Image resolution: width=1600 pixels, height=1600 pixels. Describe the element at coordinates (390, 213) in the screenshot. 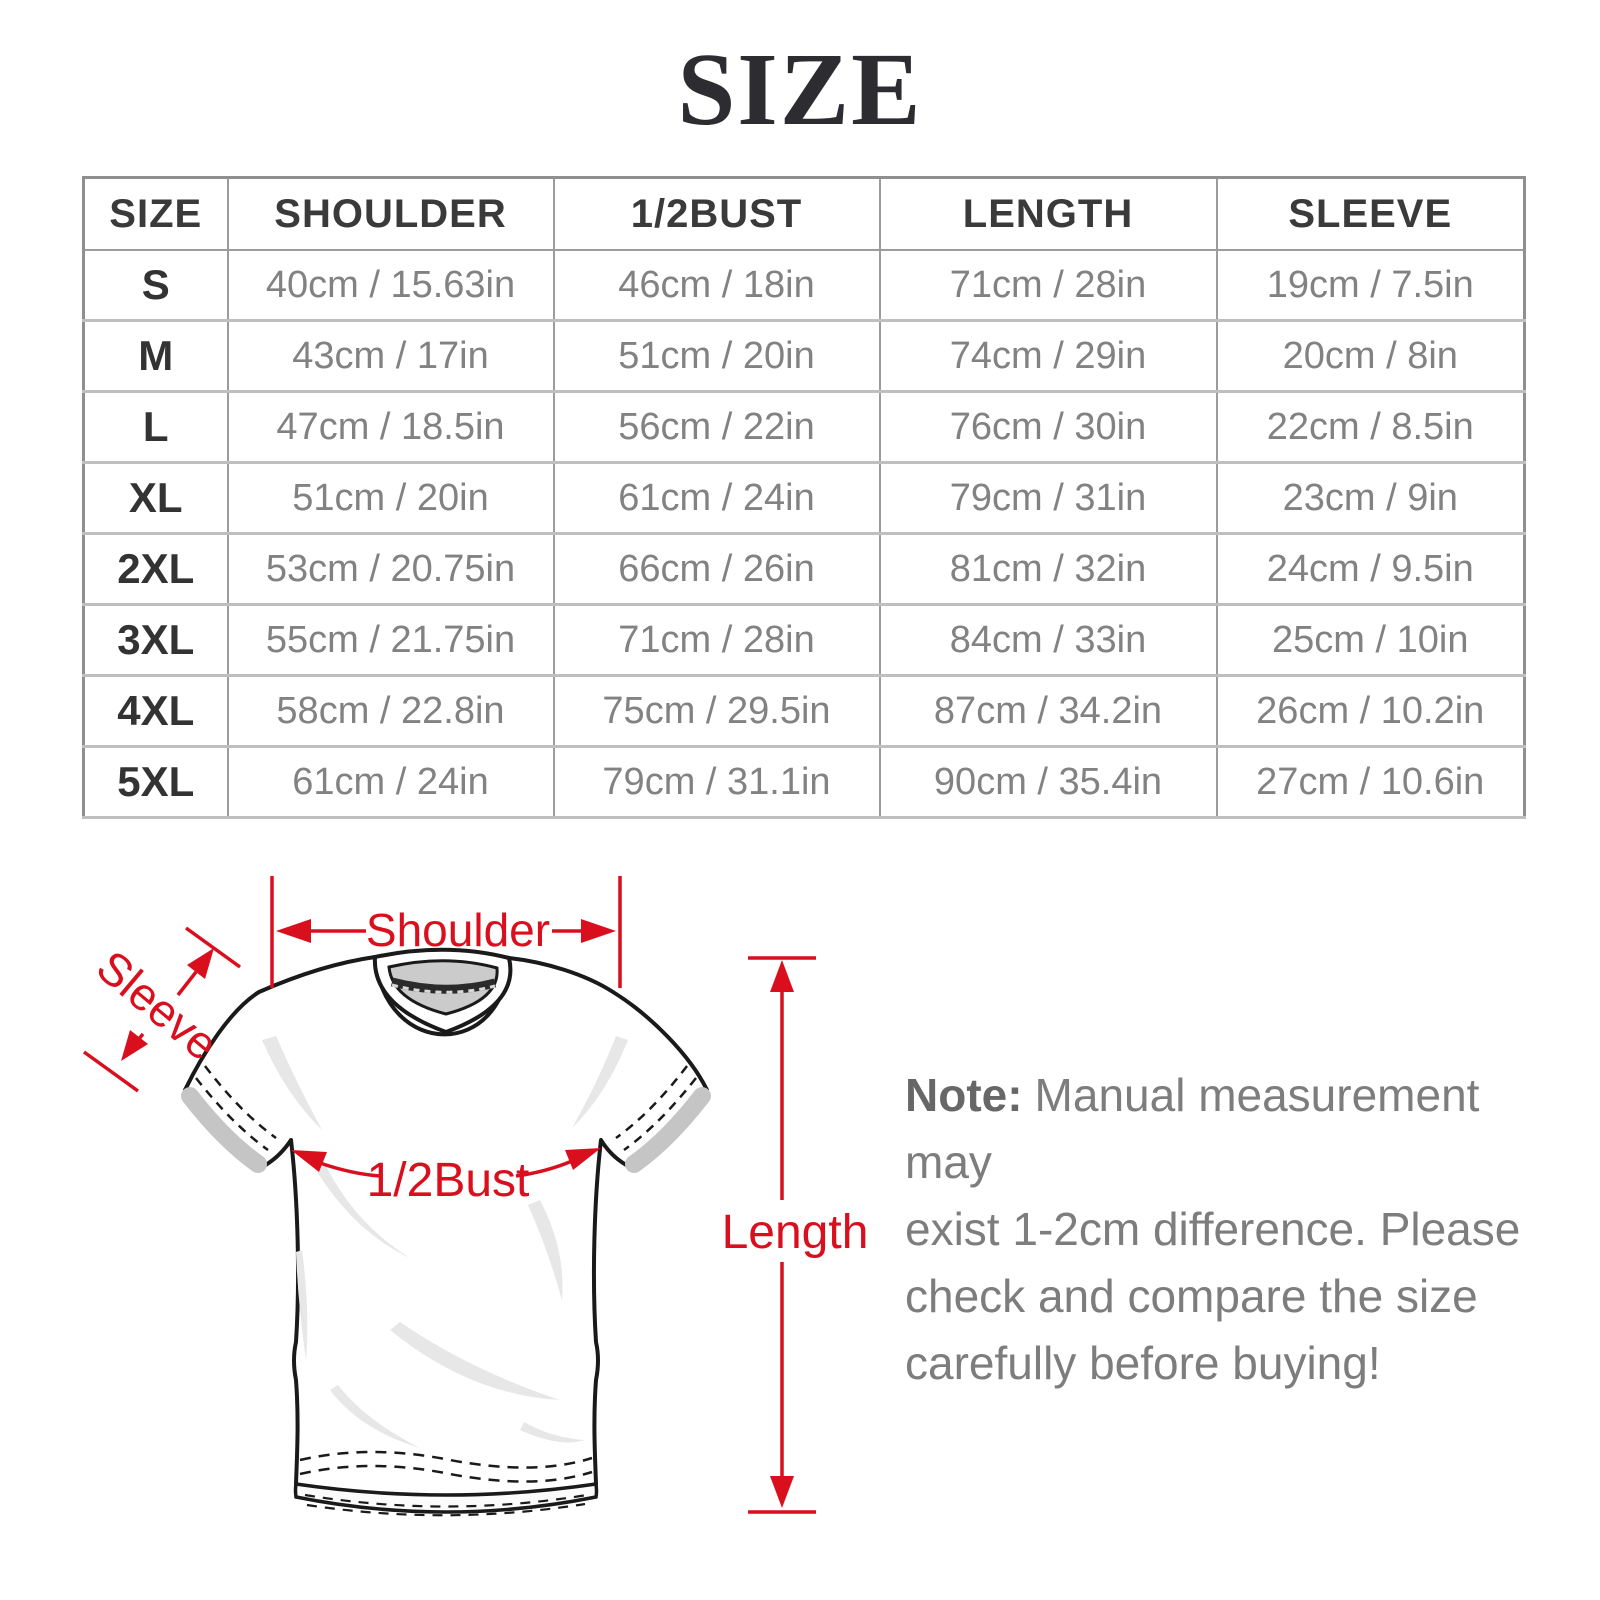

I see `col-header-shoulder: SHOULDER` at that location.